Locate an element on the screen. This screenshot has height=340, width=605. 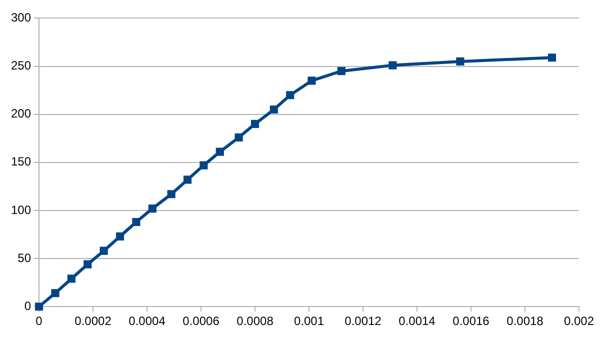
x-tick-label: 0.0012 is located at coordinates (363, 321).